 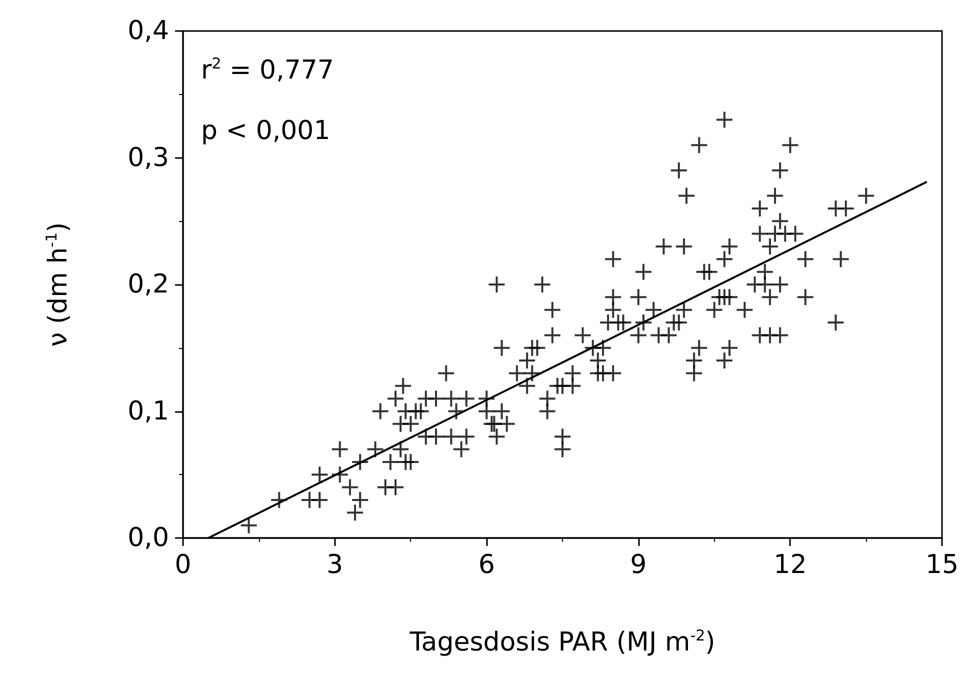 What do you see at coordinates (148, 31) in the screenshot?
I see `y-tick-label: 0,4` at bounding box center [148, 31].